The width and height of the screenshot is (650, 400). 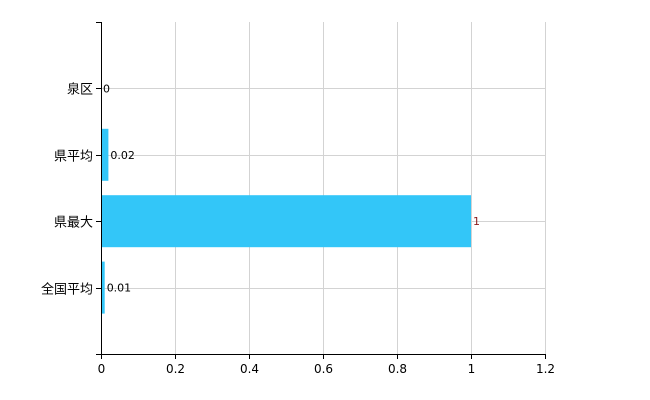 What do you see at coordinates (80, 90) in the screenshot?
I see `category-label: 泉区` at bounding box center [80, 90].